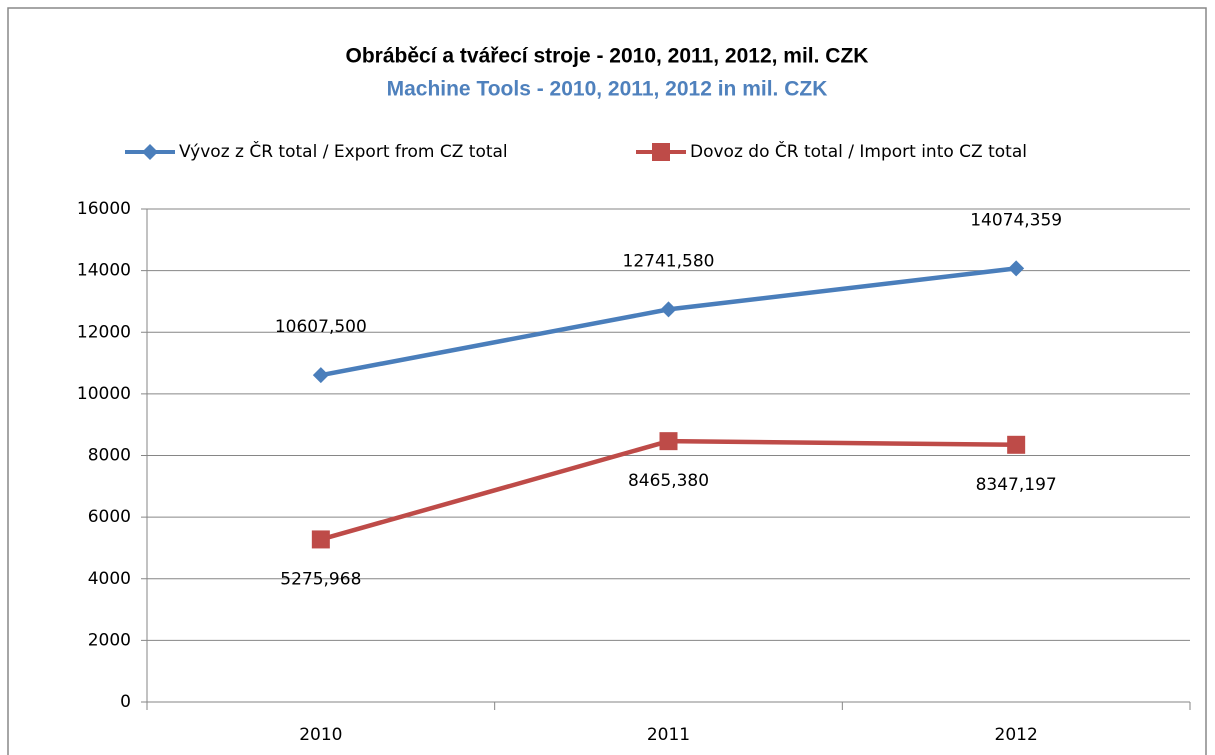 Image resolution: width=1215 pixels, height=755 pixels. I want to click on x-tick-label: 2010, so click(320, 735).